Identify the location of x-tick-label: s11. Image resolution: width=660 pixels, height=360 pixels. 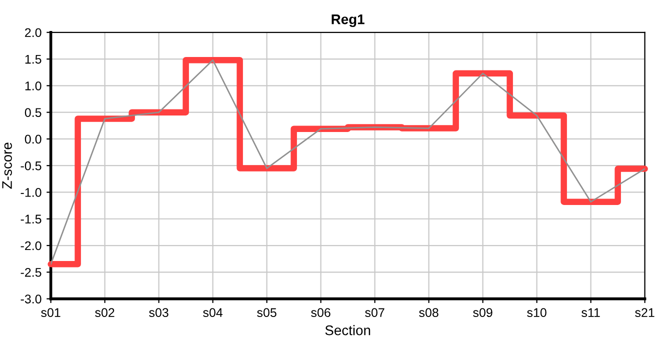
(591, 313).